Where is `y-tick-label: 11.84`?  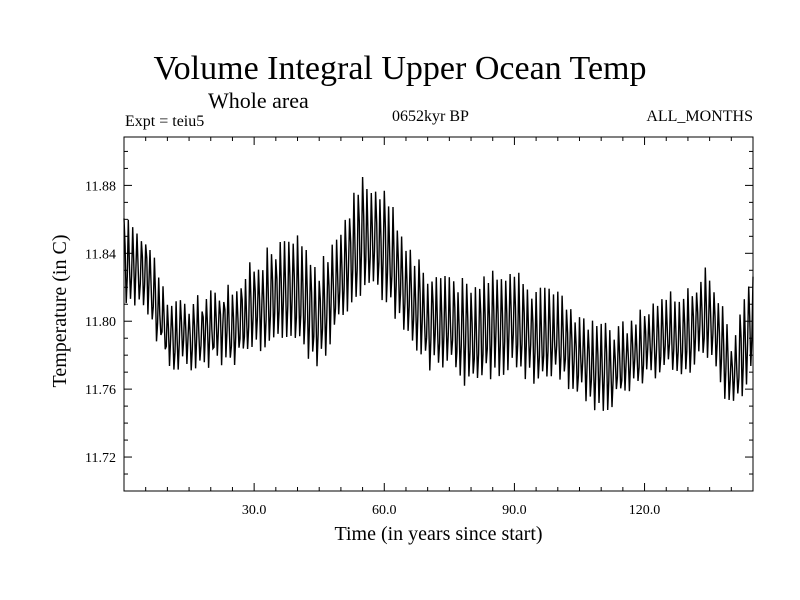 y-tick-label: 11.84 is located at coordinates (100, 254).